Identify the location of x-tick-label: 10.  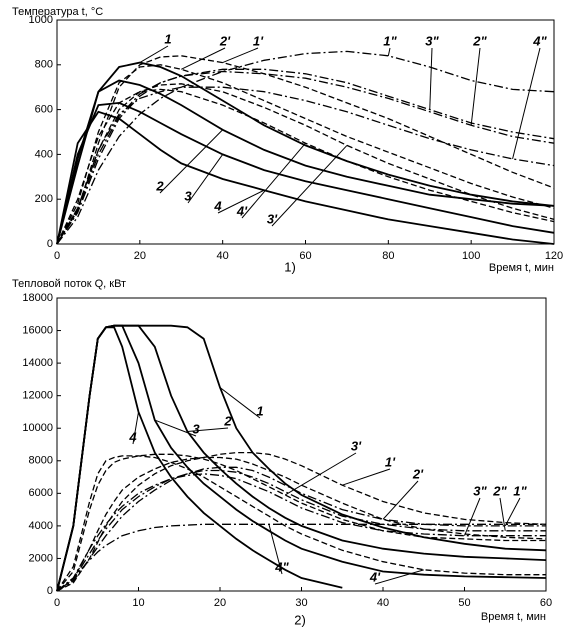
(138, 603).